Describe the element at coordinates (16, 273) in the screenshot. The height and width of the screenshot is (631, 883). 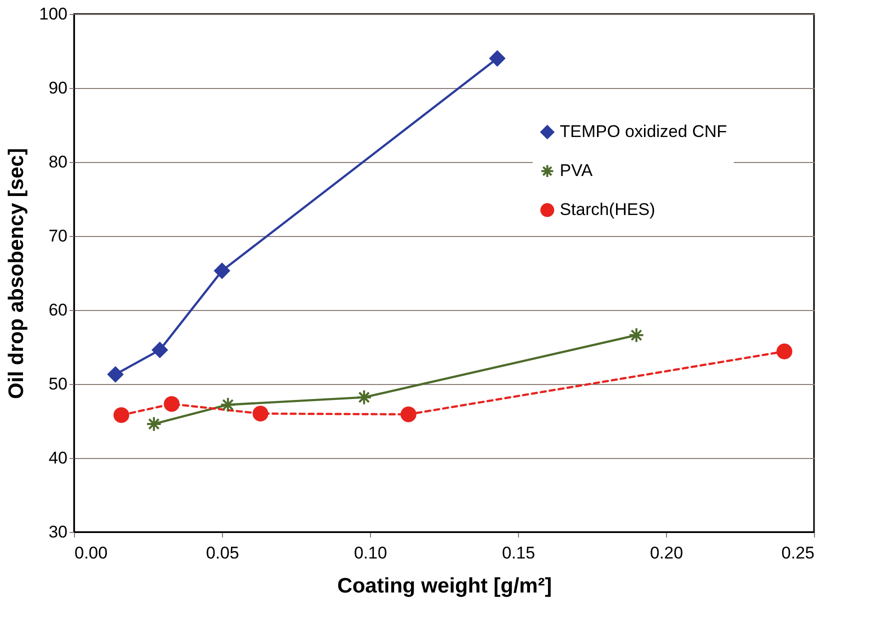
I see `y-axis-title: Oil drop absobency [sec]` at that location.